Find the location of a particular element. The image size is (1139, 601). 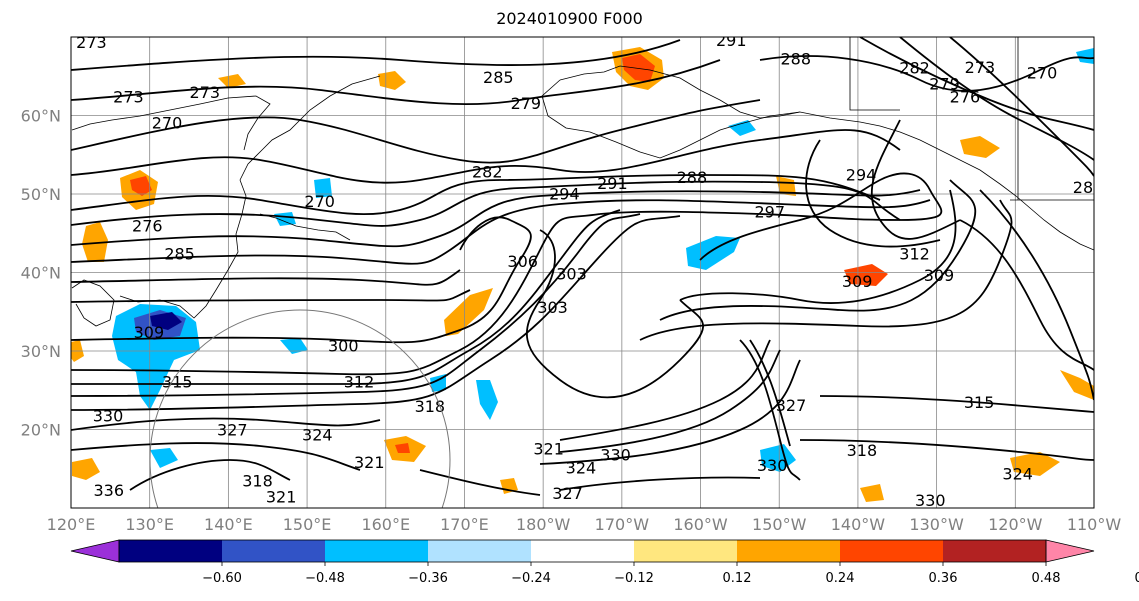

longitude-tick-label: 150°E is located at coordinates (307, 524).